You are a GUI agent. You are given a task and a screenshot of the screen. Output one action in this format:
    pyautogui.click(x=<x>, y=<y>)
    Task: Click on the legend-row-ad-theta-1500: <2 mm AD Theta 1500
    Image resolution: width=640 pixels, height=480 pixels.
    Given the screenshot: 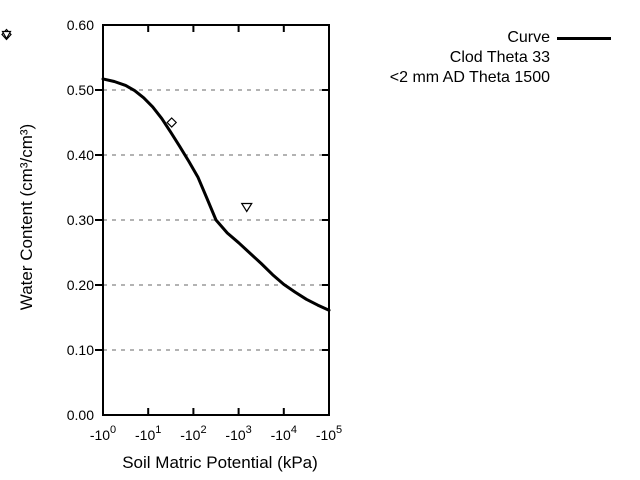 What is the action you would take?
    pyautogui.click(x=309, y=59)
    